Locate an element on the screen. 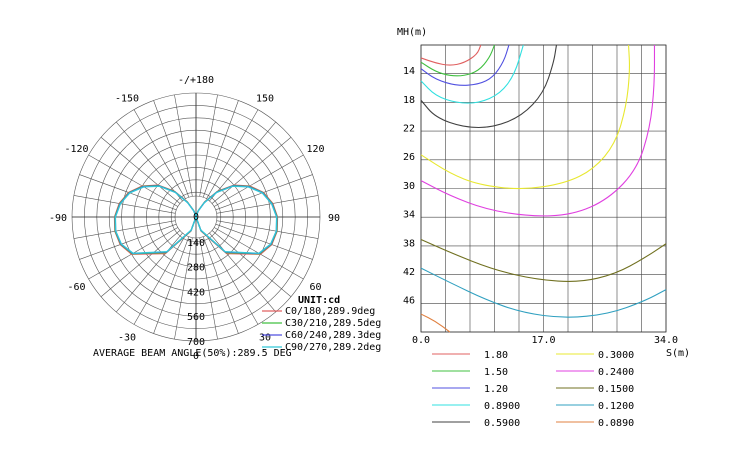 This screenshot has width=750, height=452. legend-label: 1.20 is located at coordinates (496, 389).